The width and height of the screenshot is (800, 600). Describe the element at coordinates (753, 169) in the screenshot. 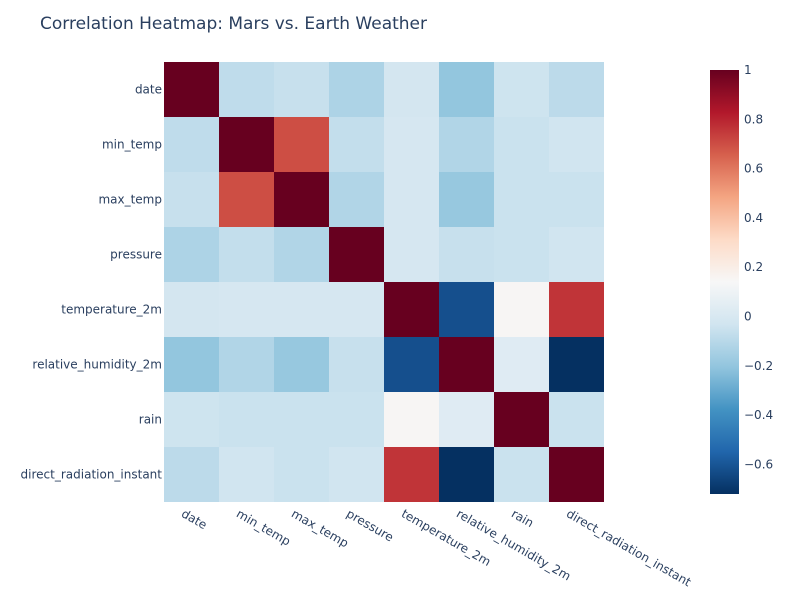

I see `colorbar-tick-label: 0.6` at that location.